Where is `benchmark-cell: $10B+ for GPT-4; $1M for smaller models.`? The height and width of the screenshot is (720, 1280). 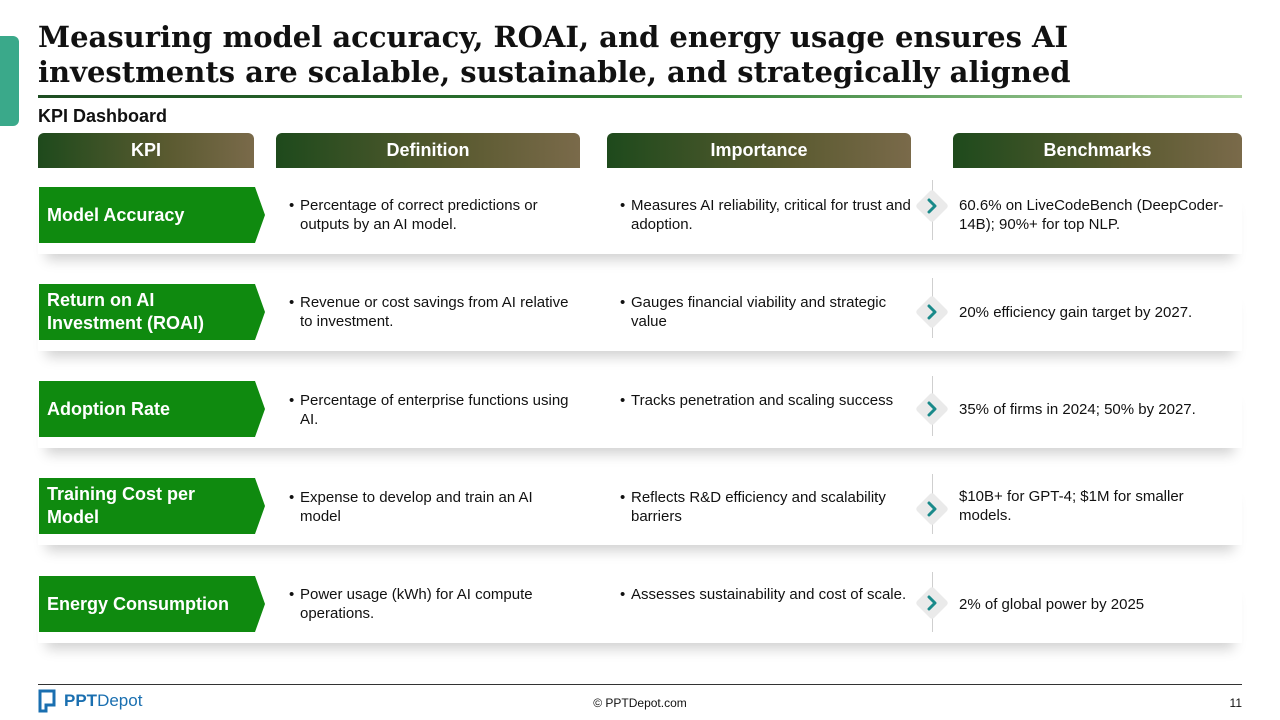
benchmark-cell: $10B+ for GPT-4; $1M for smaller models. is located at coordinates (1071, 506).